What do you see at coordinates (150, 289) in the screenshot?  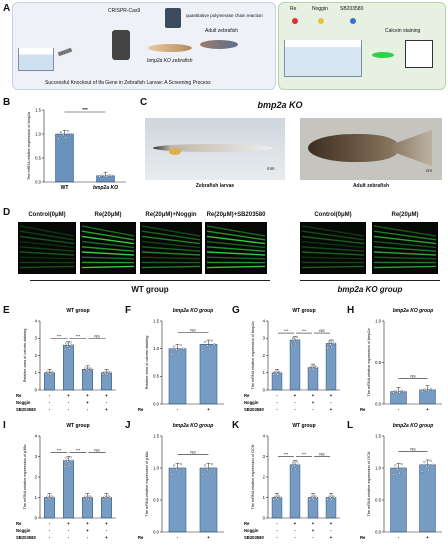 I see `wt-group-label: WT group` at bounding box center [150, 289].